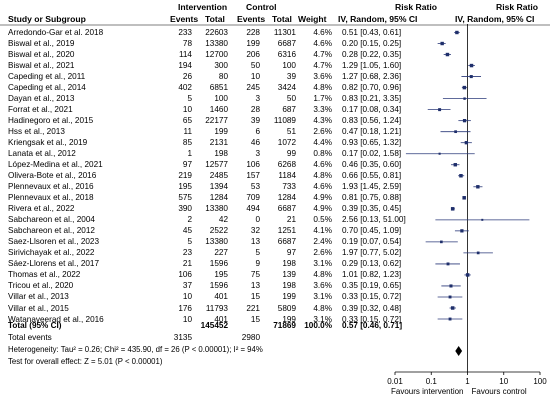 This screenshot has height=400, width=550. Describe the element at coordinates (253, 209) in the screenshot. I see `ctl-events: 494` at that location.